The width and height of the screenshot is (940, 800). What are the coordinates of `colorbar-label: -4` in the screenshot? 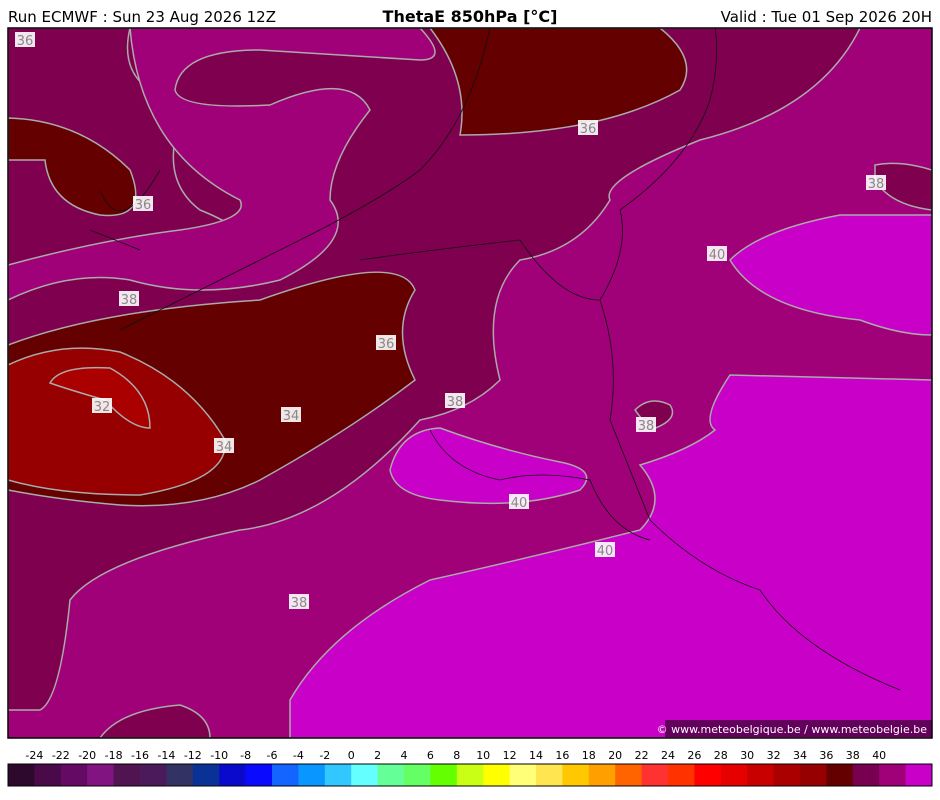 It's located at (298, 755).